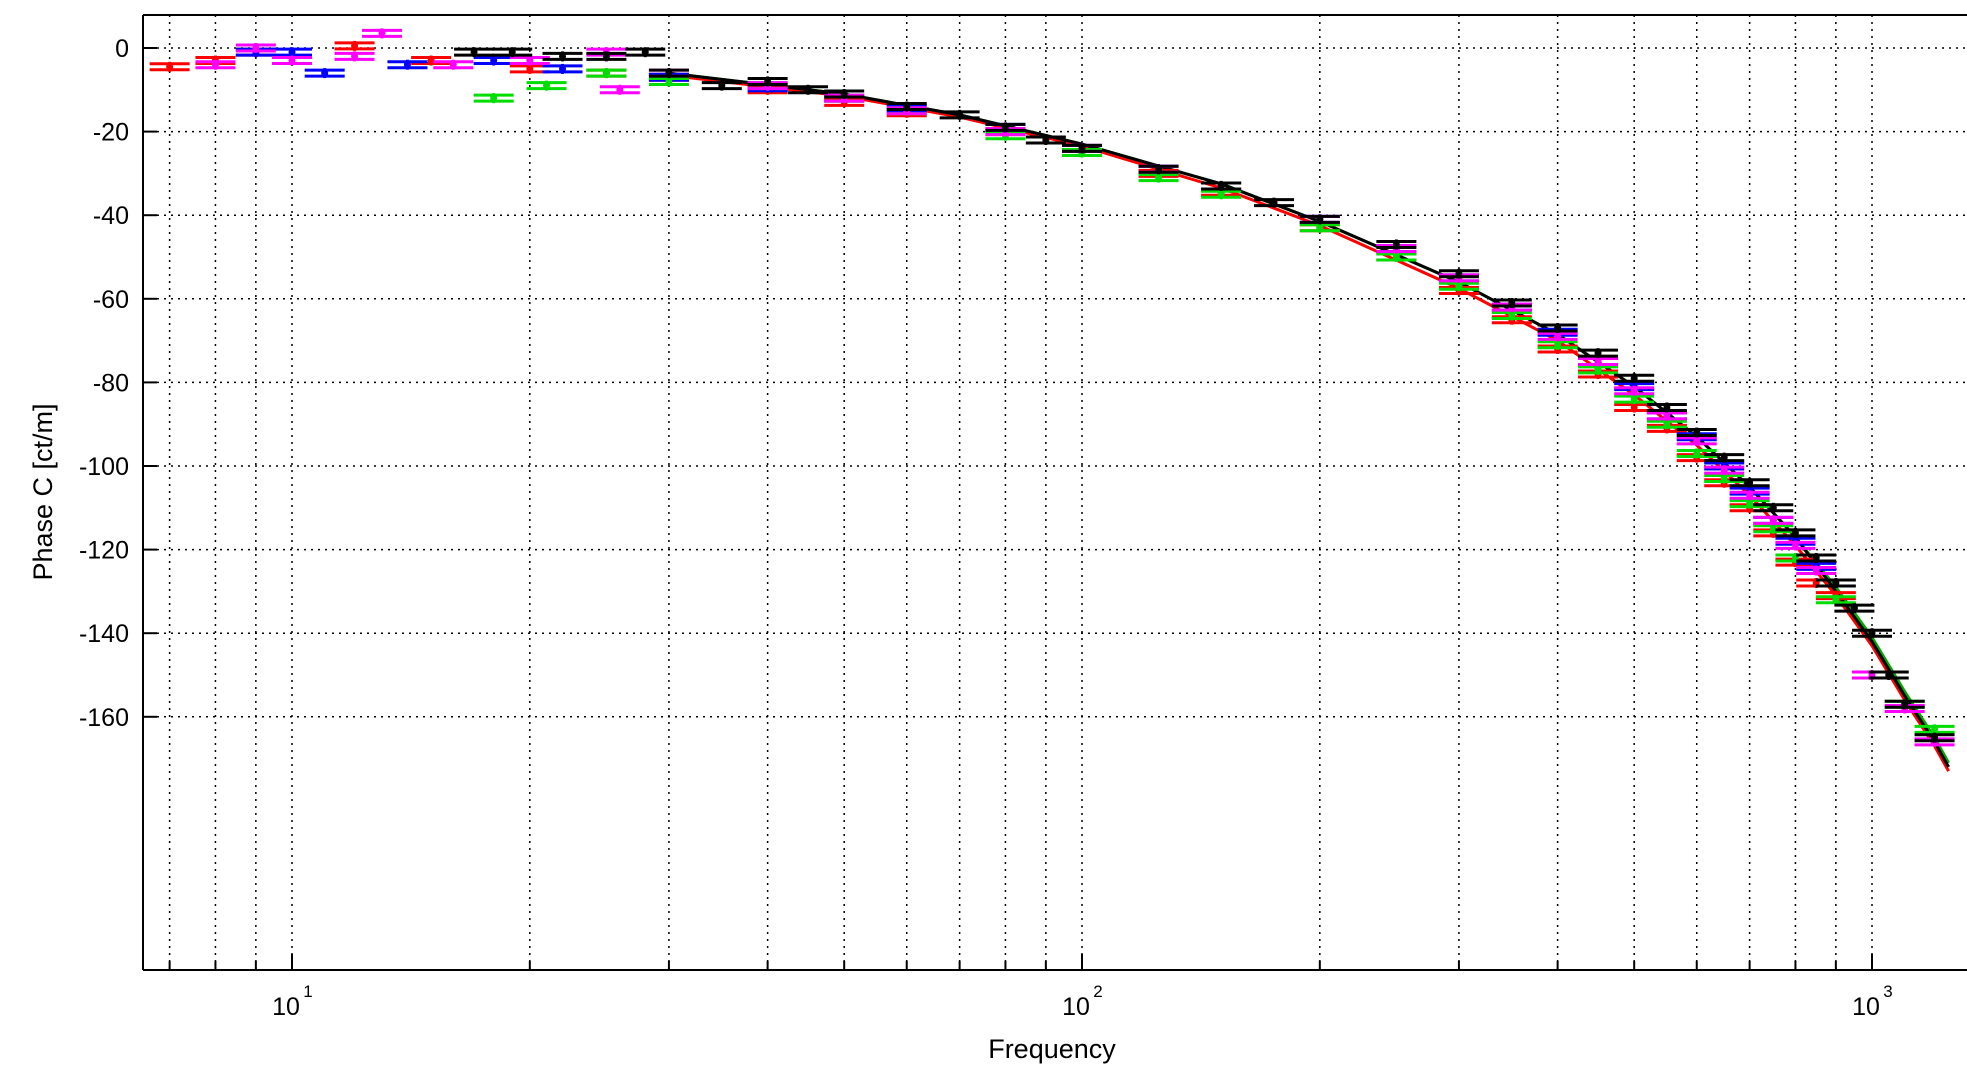 This screenshot has height=1073, width=1967. Describe the element at coordinates (1866, 1007) in the screenshot. I see `x-tick-label-base: 10` at that location.